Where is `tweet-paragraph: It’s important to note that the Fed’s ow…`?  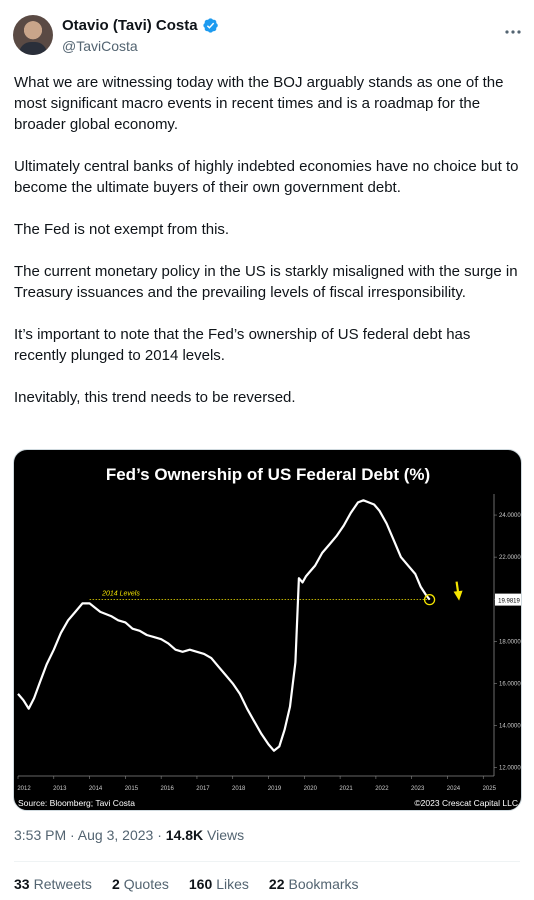 tweet-paragraph: It’s important to note that the Fed’s ow… is located at coordinates (242, 345).